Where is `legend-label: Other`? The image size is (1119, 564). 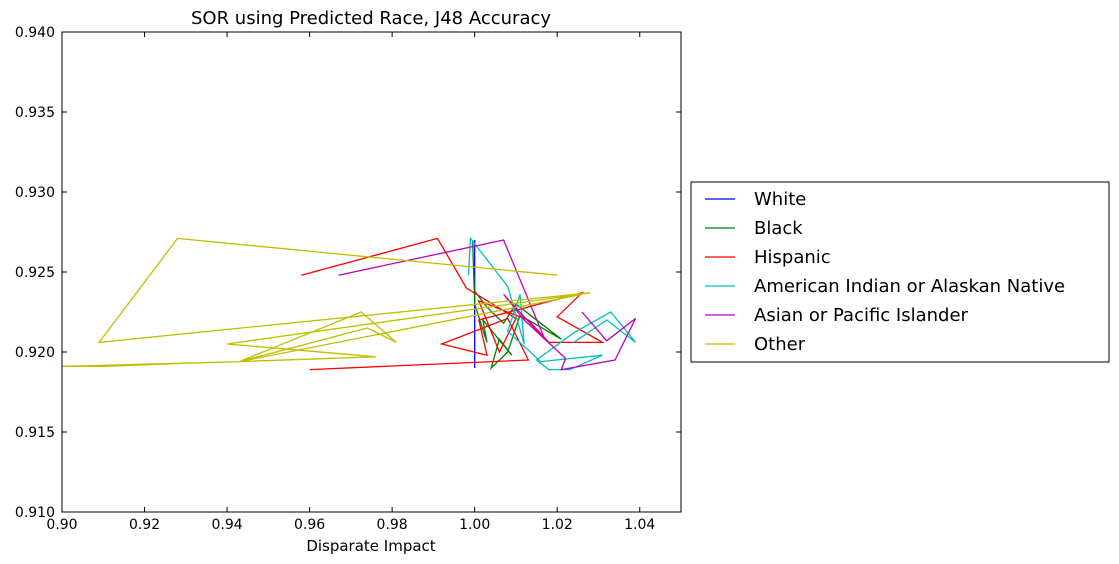
legend-label: Other is located at coordinates (780, 344).